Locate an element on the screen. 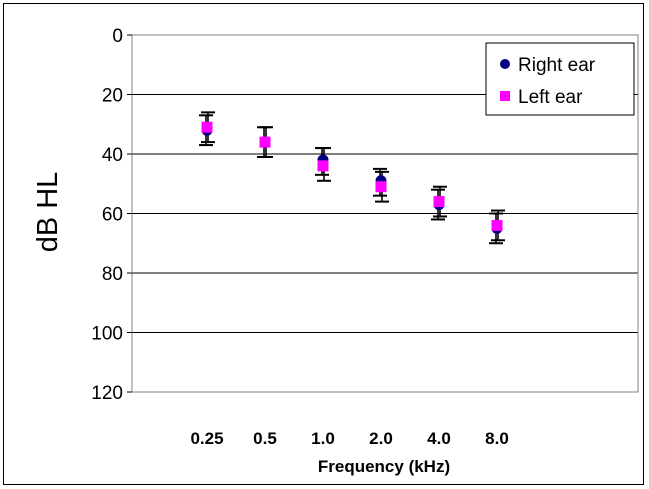 This screenshot has width=649, height=489. x-tick-label-4.0: 4.0 is located at coordinates (439, 438).